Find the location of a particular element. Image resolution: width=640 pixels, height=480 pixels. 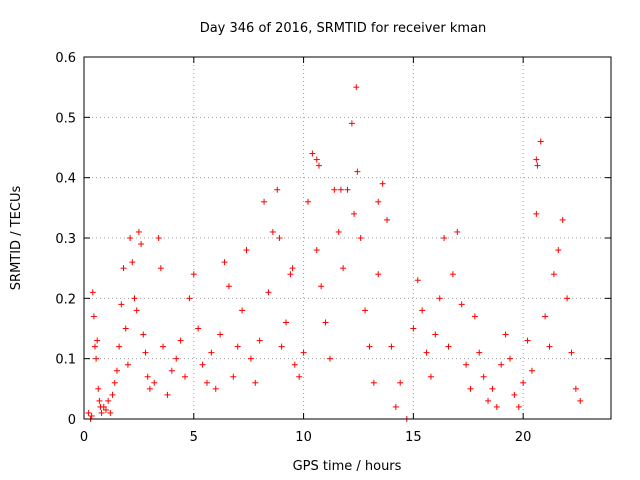

x-tick-label: 0 is located at coordinates (84, 437).